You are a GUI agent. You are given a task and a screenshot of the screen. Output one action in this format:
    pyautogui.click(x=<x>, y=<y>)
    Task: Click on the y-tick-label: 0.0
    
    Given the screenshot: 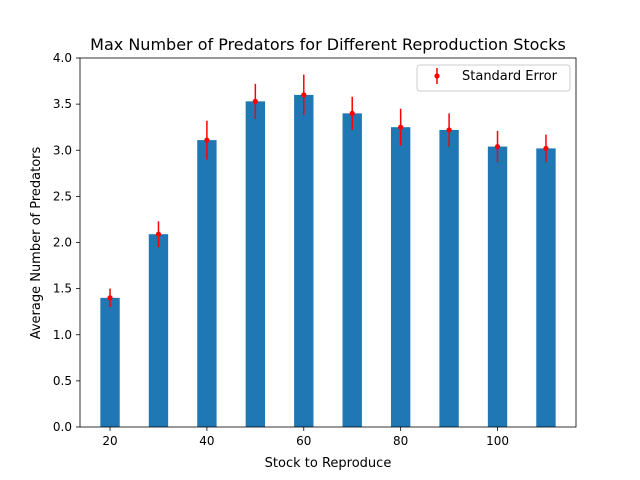 What is the action you would take?
    pyautogui.click(x=62, y=427)
    